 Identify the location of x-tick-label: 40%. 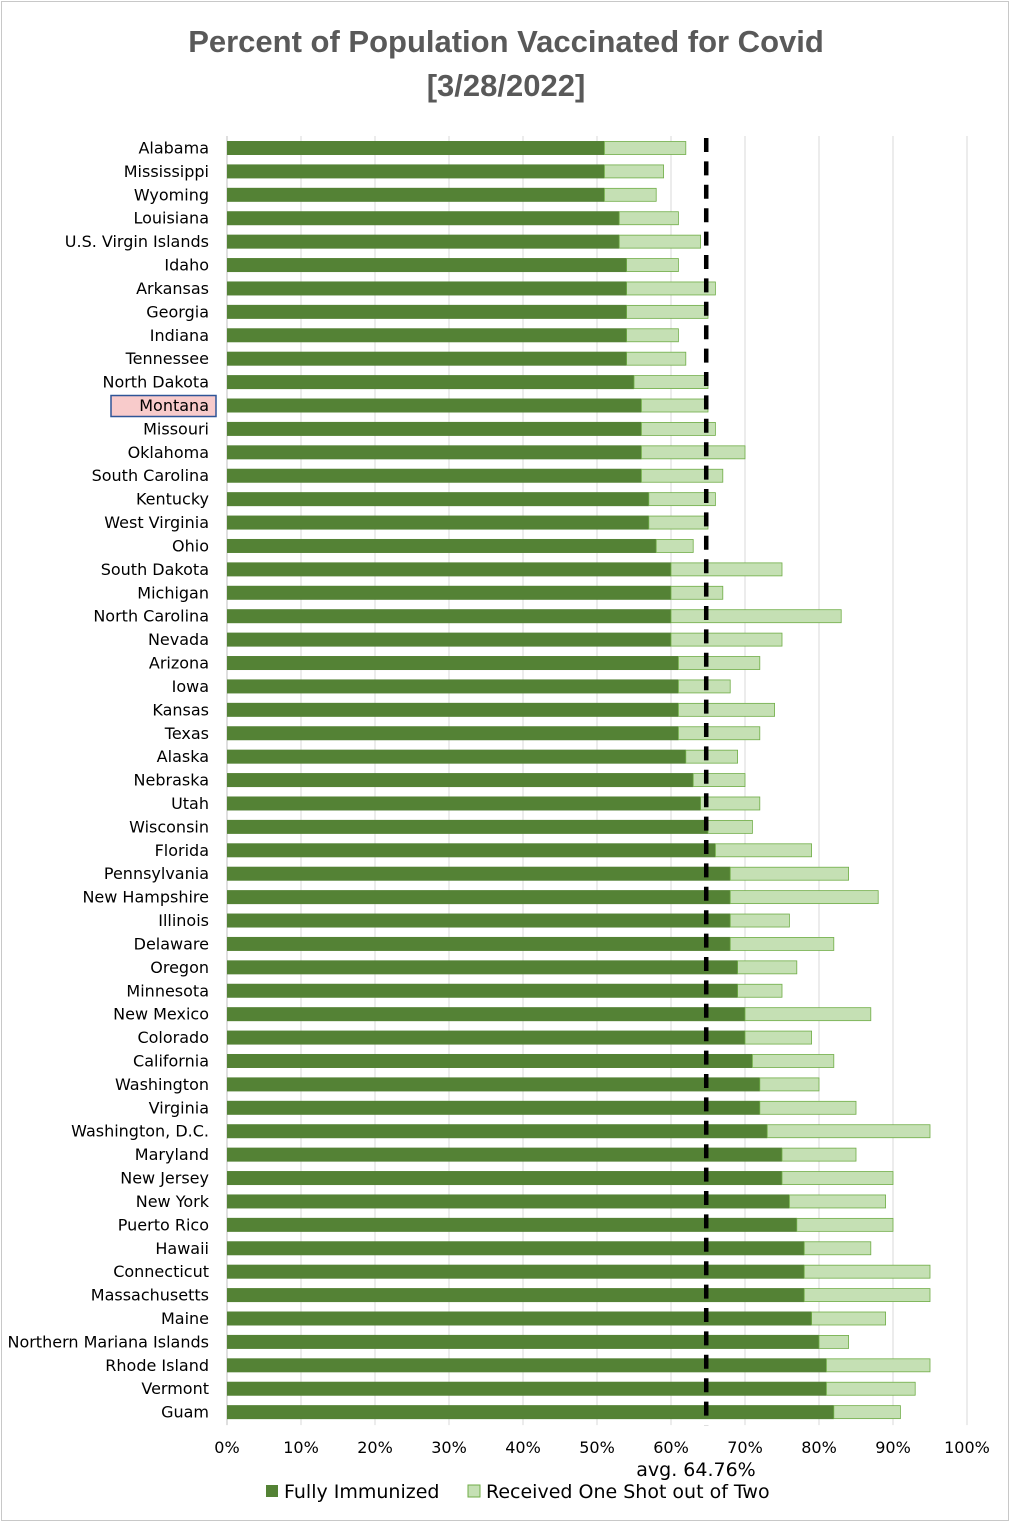
(523, 1447).